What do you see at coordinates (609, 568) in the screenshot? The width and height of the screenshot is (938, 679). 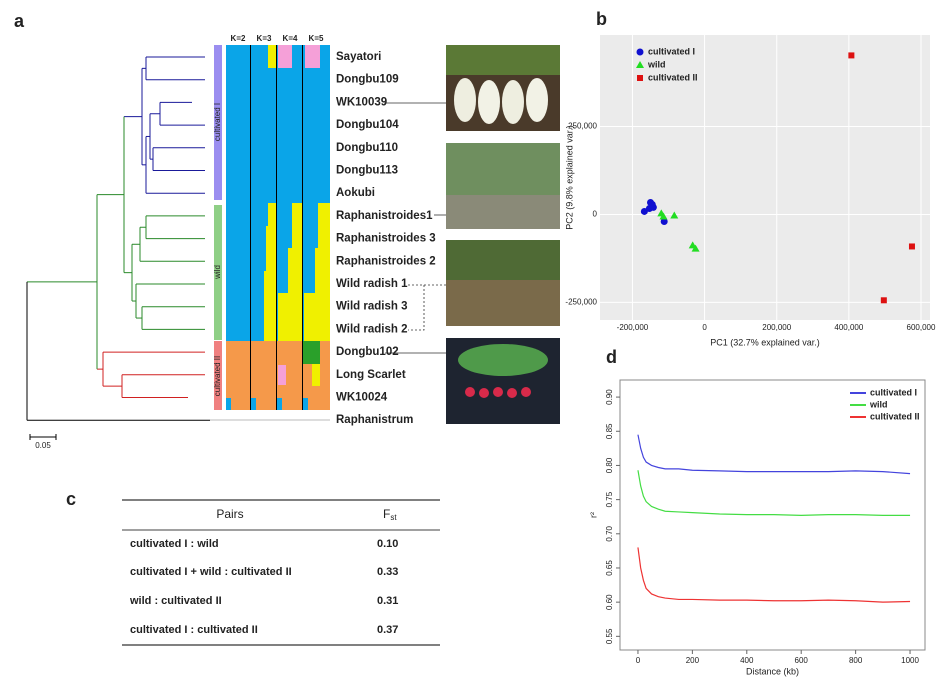 I see `y-tick-label: 0.65` at bounding box center [609, 568].